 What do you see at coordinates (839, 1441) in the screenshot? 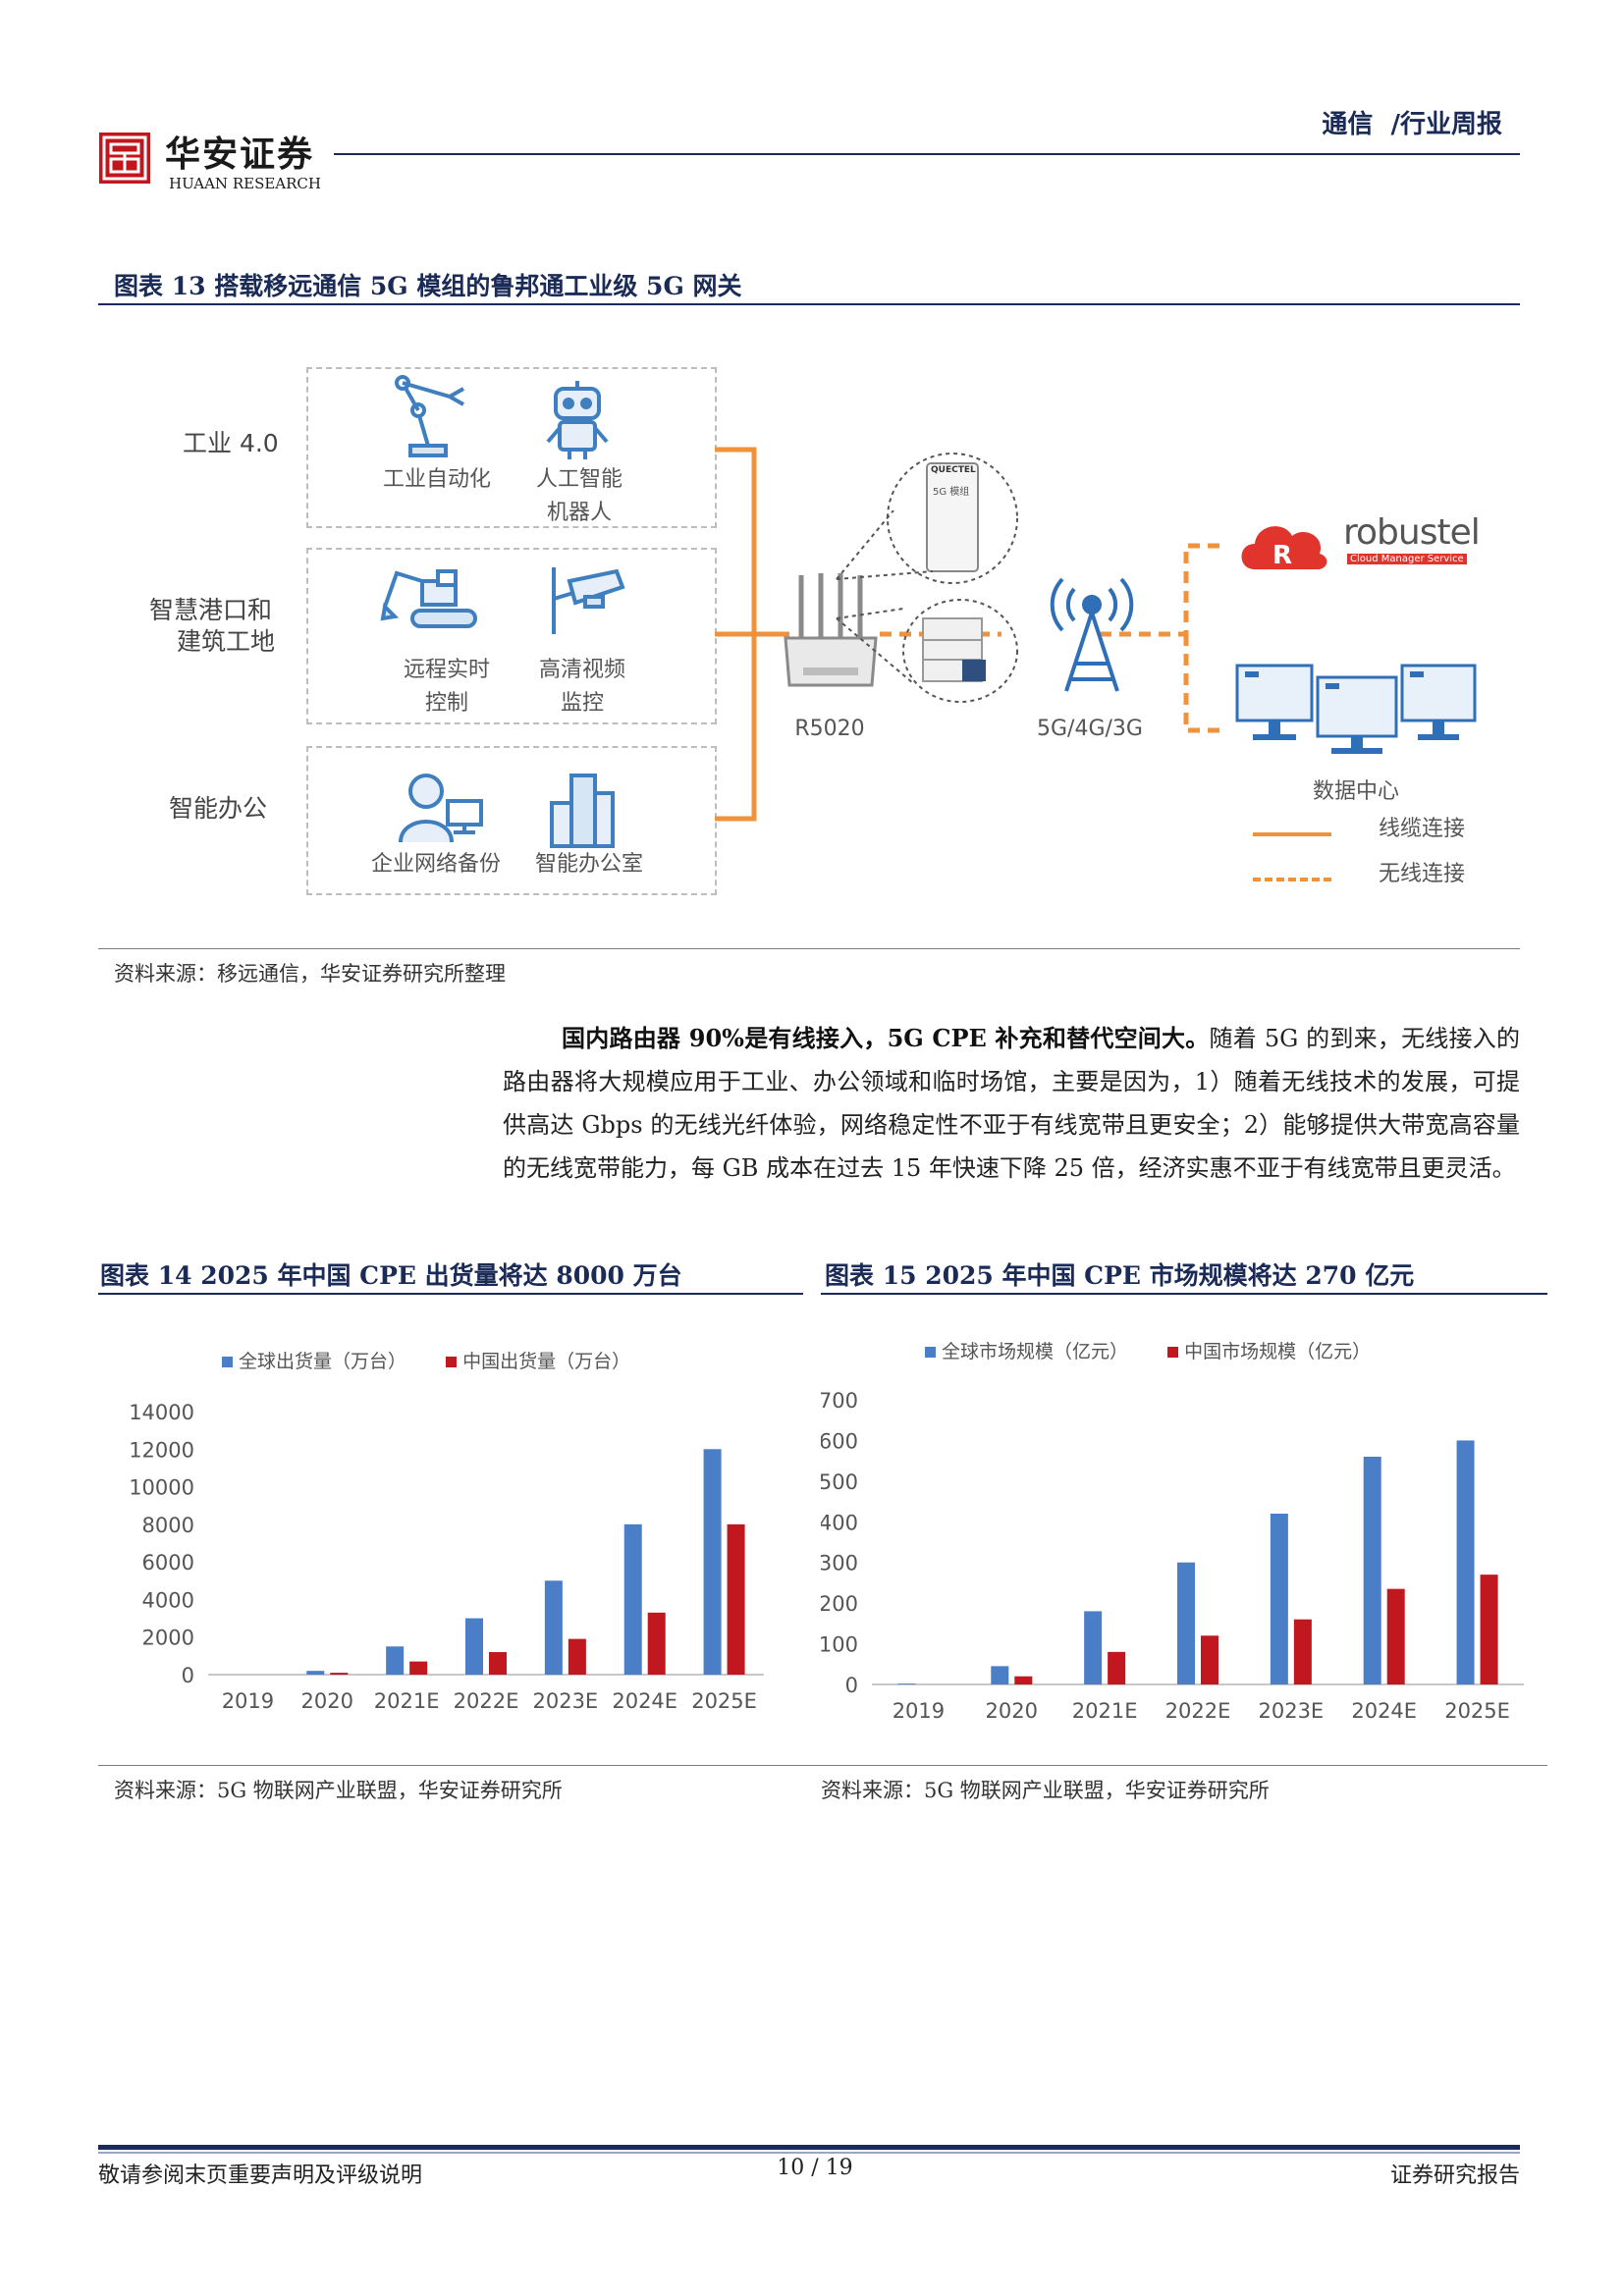
I see `y-tick-label: 600` at bounding box center [839, 1441].